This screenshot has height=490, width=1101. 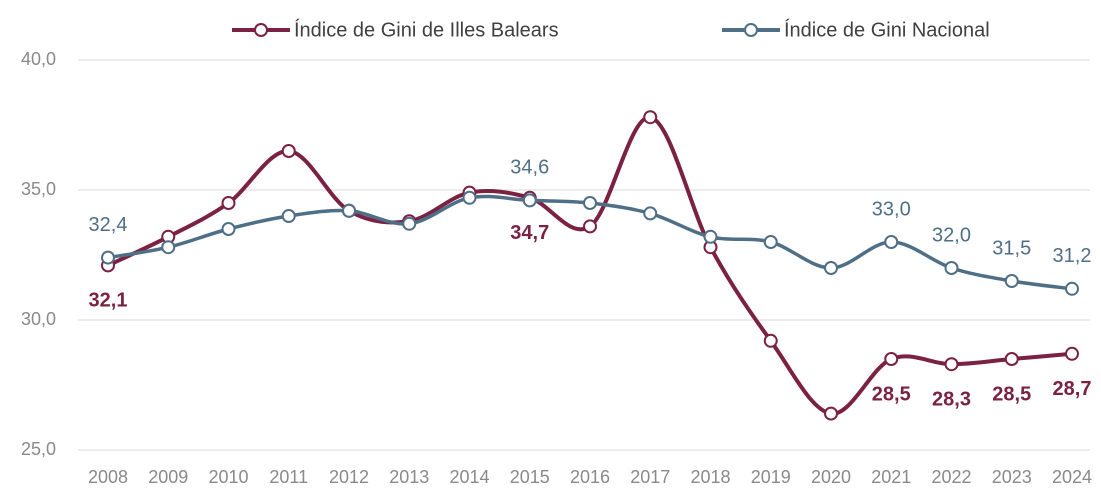 What do you see at coordinates (38, 319) in the screenshot?
I see `y-tick-label: 30,0` at bounding box center [38, 319].